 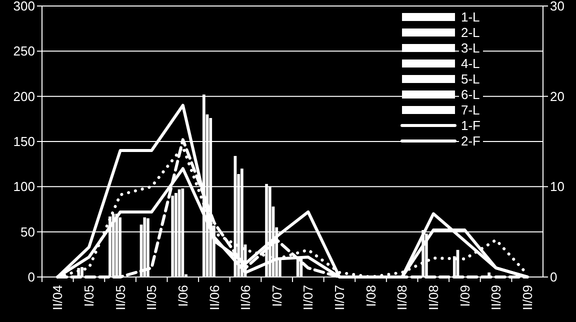 What do you see at coordinates (464, 296) in the screenshot?
I see `x-tick-label: I/09` at bounding box center [464, 296].